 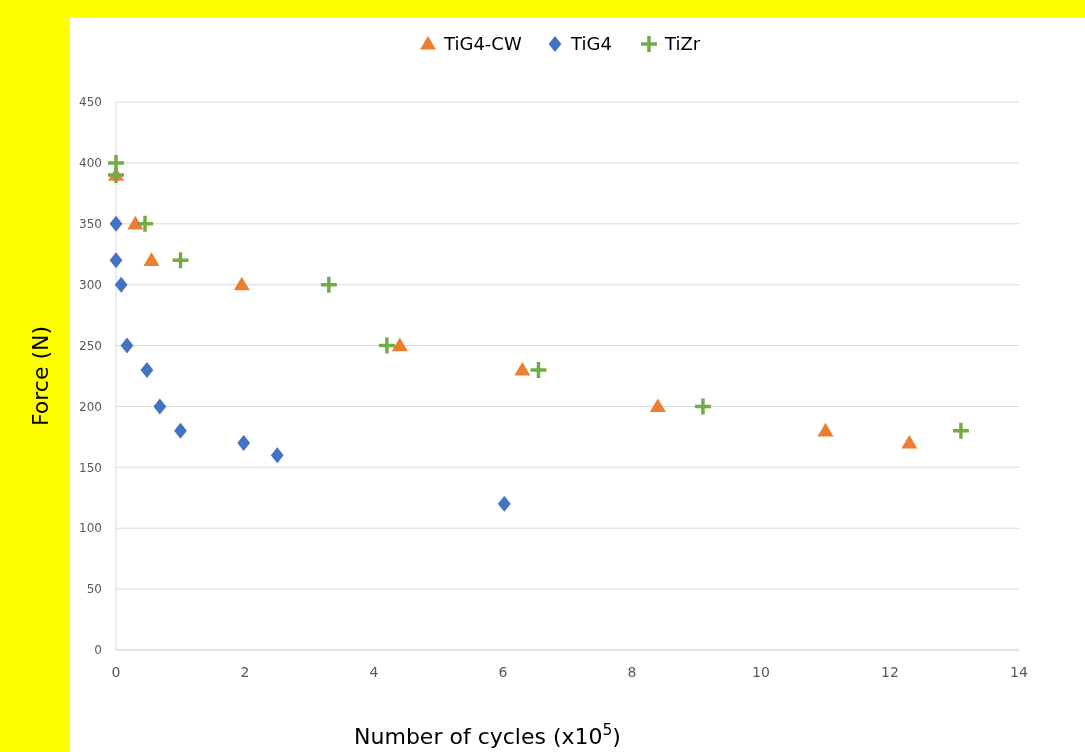 I want to click on x-tick-label: 6, so click(x=503, y=672).